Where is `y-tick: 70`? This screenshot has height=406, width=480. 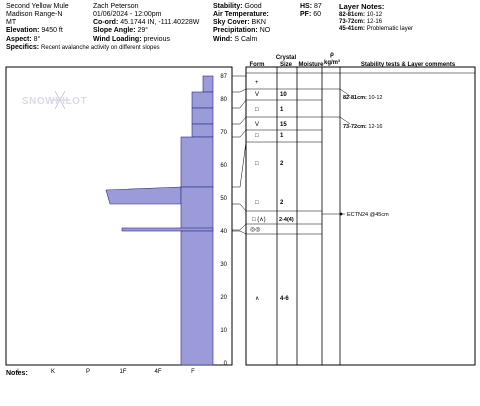
y-tick: 70 is located at coordinates (223, 133).